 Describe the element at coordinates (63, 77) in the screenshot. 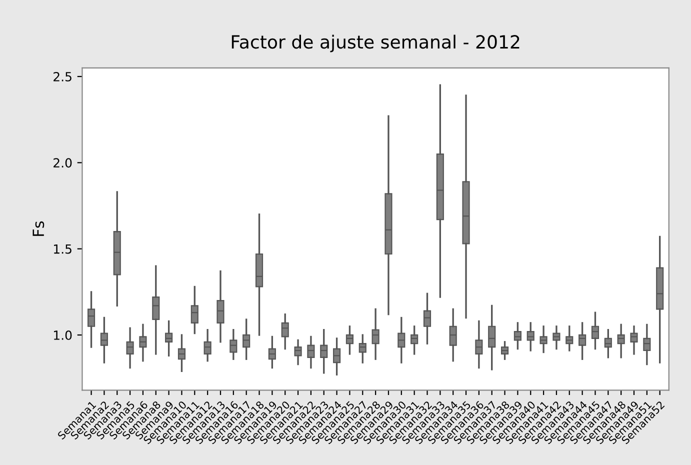

I see `y-tick-label: 2.5` at that location.